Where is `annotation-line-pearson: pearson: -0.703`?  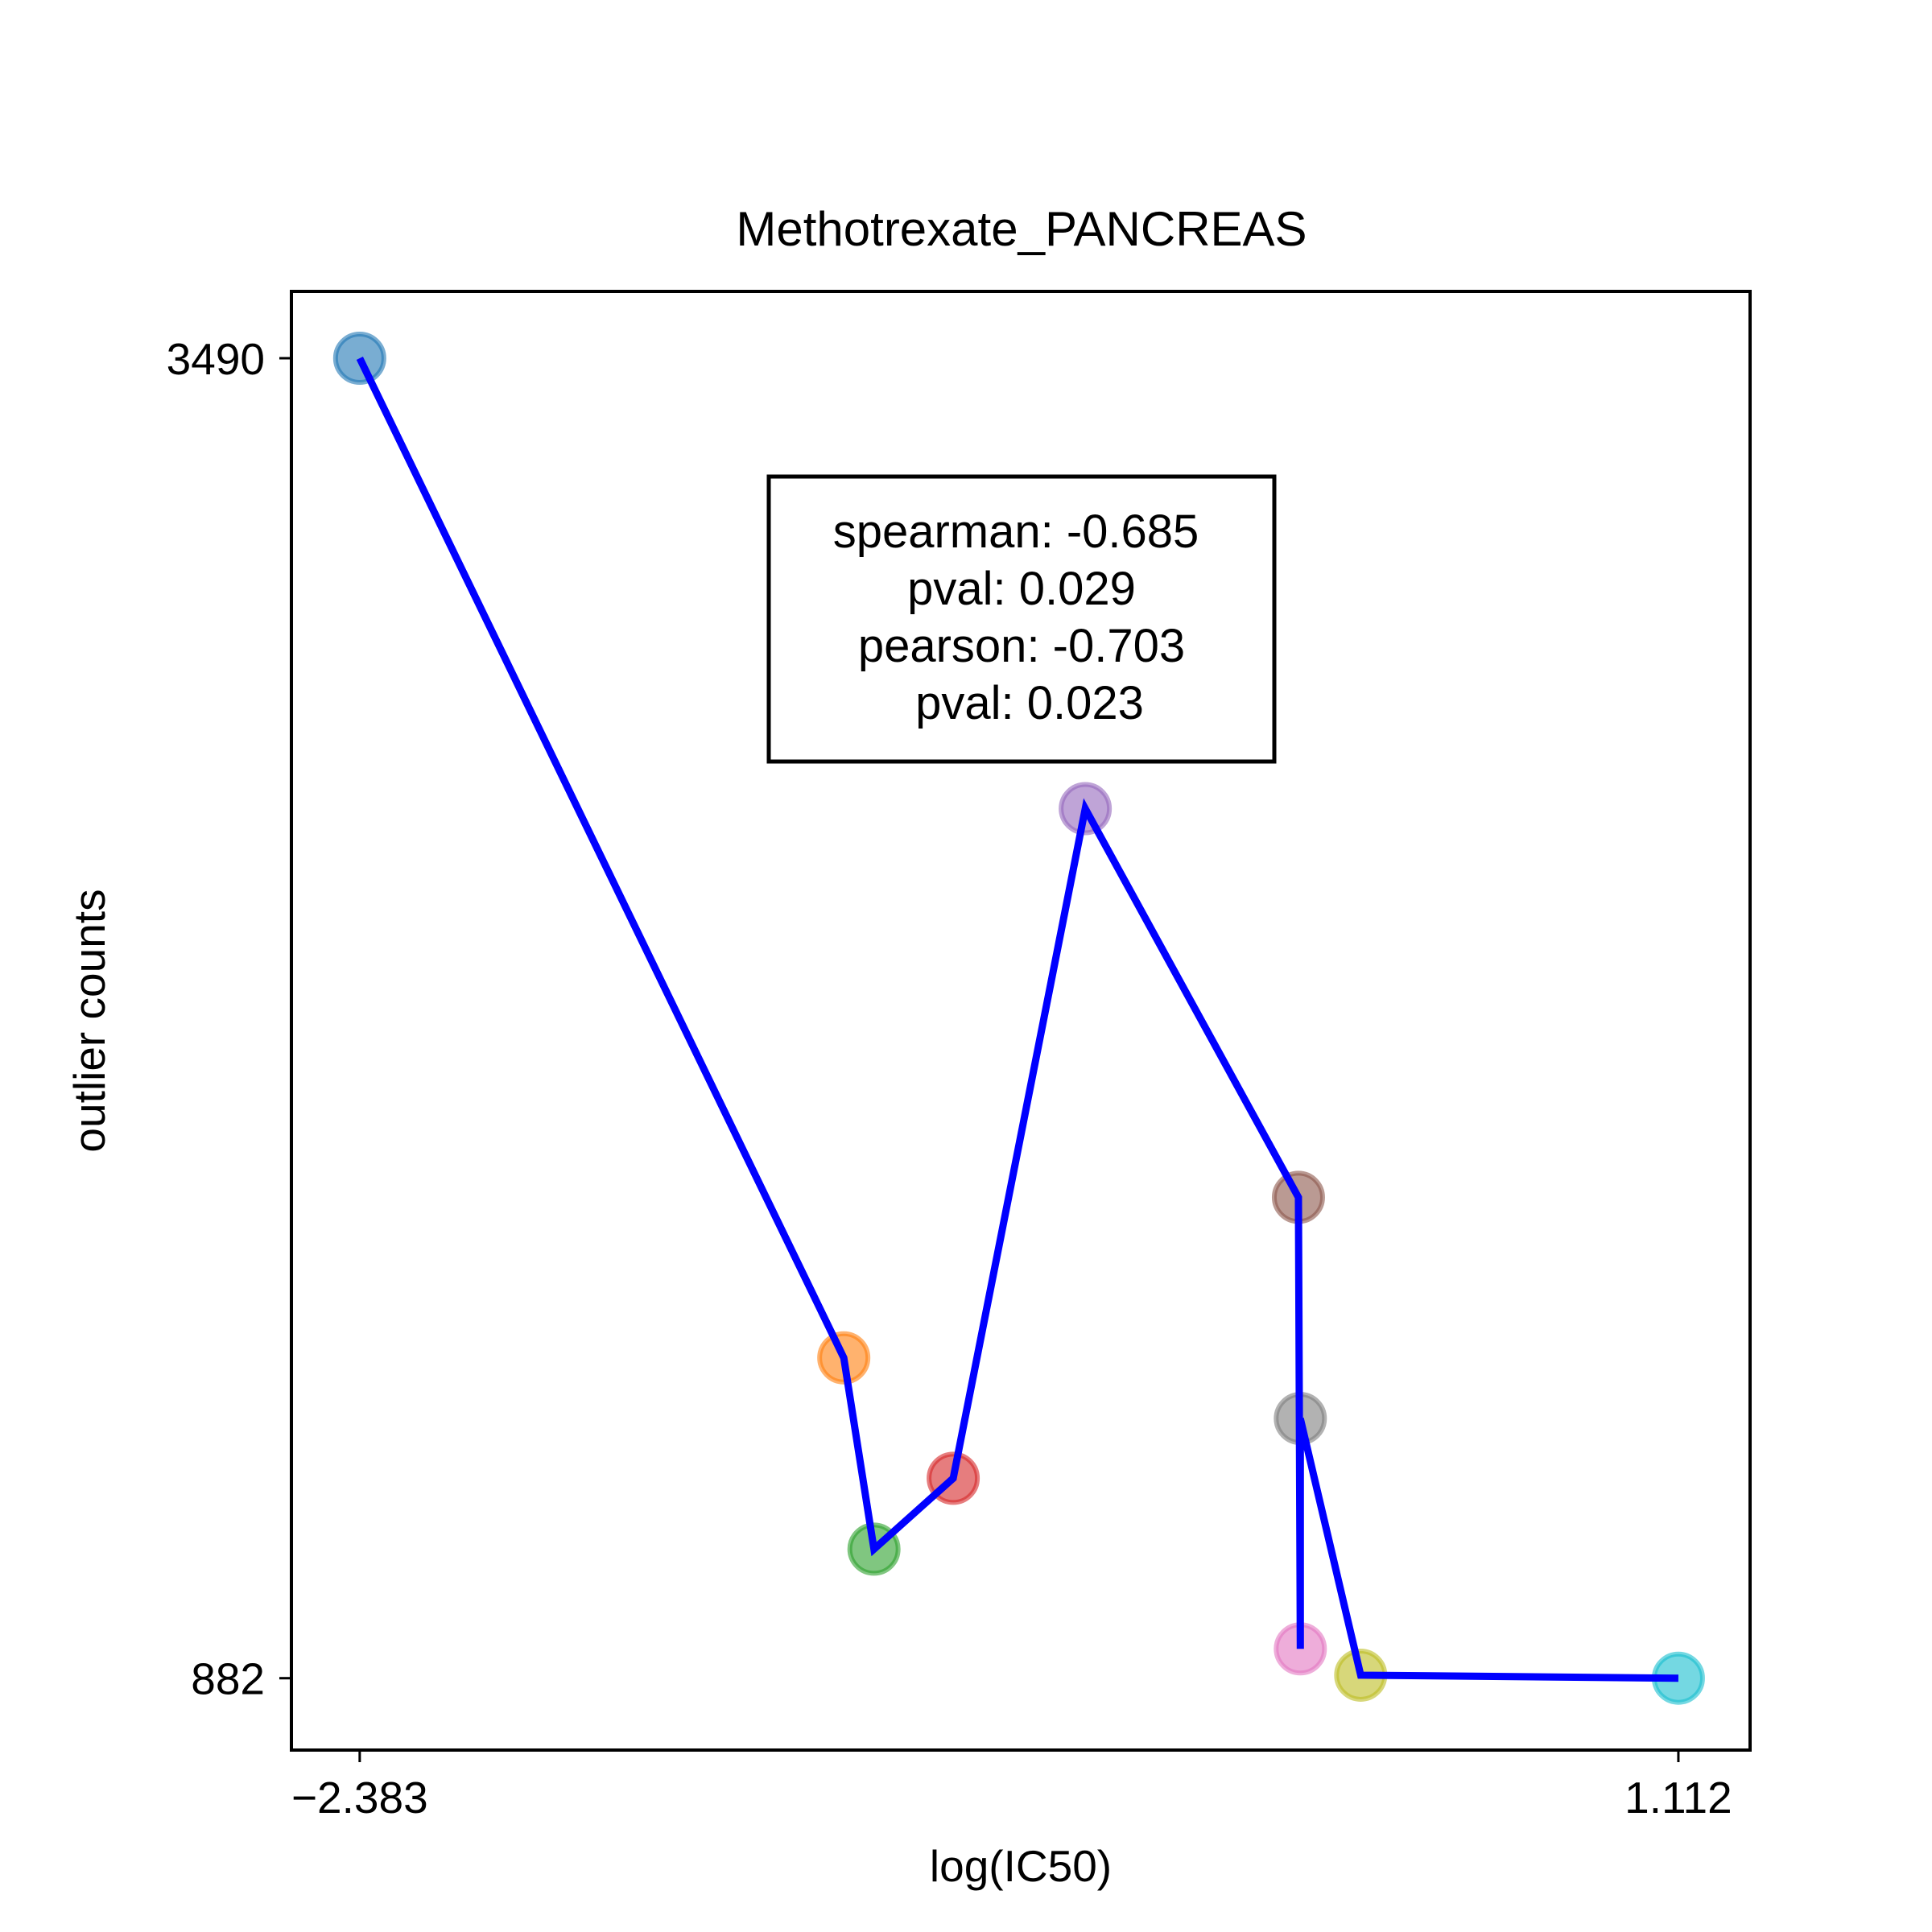 annotation-line-pearson: pearson: -0.703 is located at coordinates (1021, 646).